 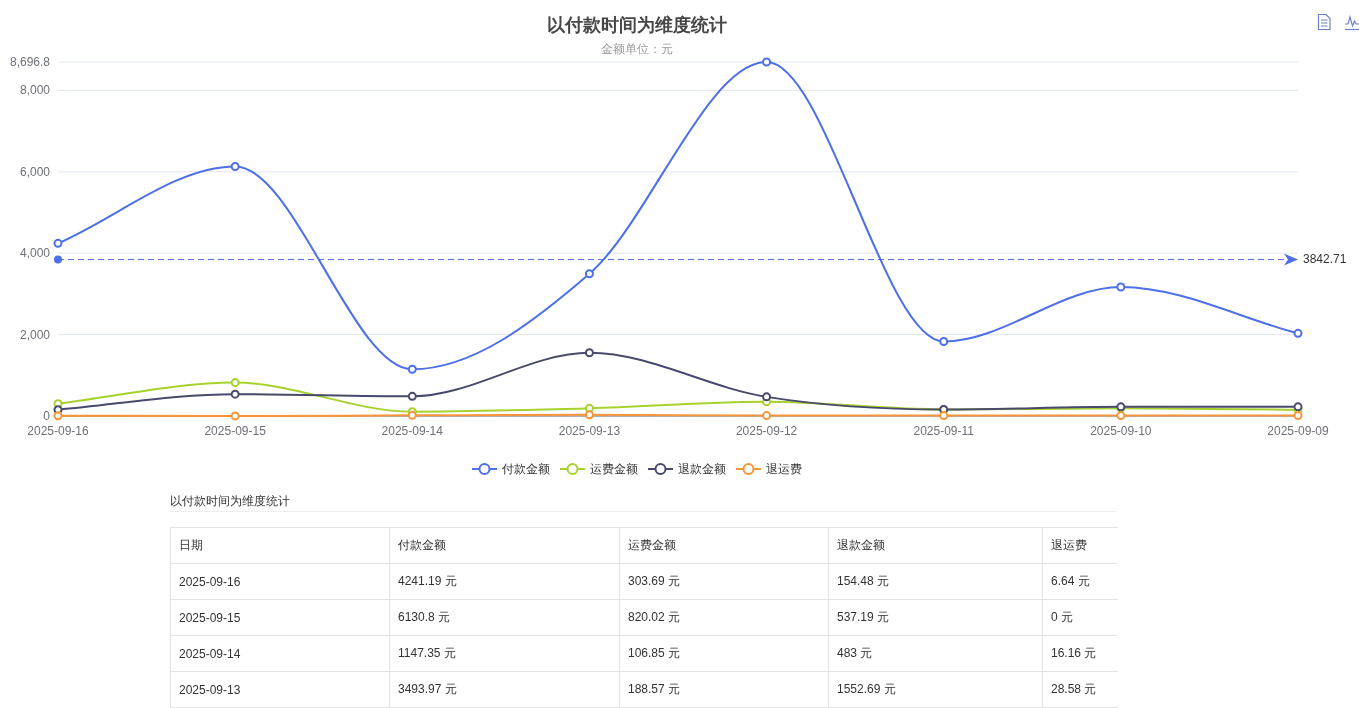 I want to click on y-tick-label: 0, so click(x=47, y=416).